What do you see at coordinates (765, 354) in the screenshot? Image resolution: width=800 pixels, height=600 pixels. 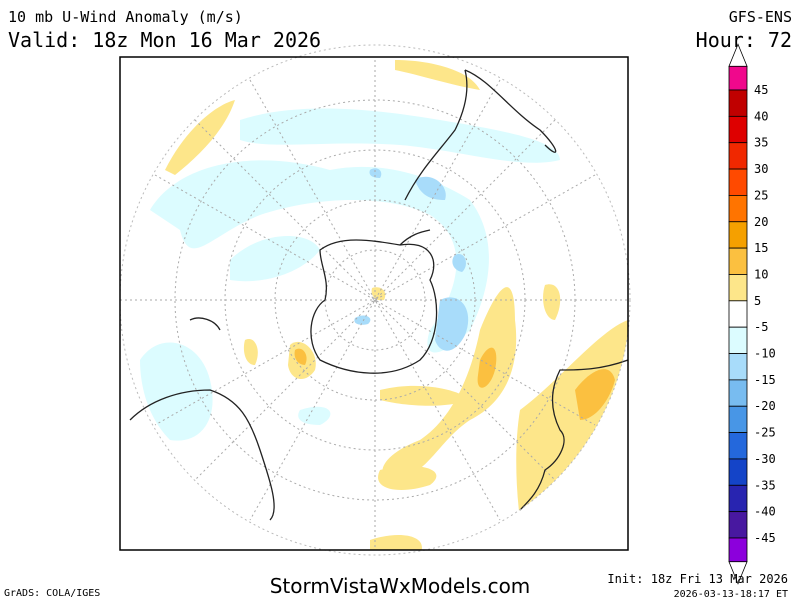 I see `colorbar-label: -10` at bounding box center [765, 354].